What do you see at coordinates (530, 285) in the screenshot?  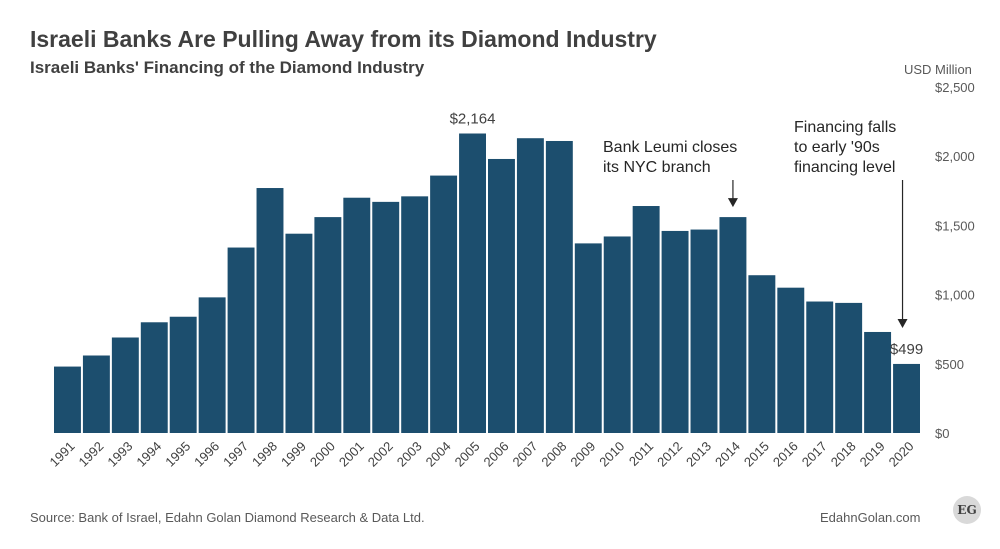 I see `bar-2007` at bounding box center [530, 285].